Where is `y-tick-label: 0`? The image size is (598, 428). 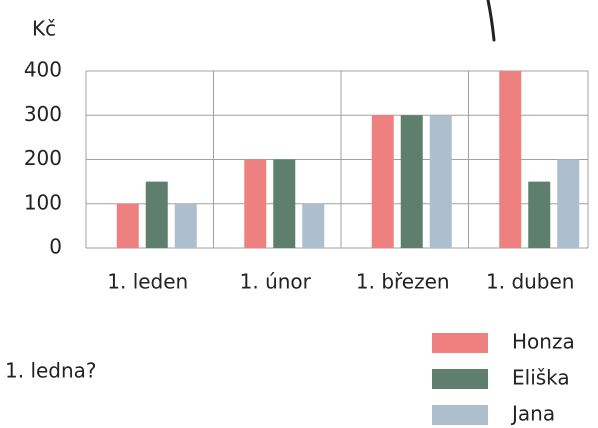 y-tick-label: 0 is located at coordinates (55, 247).